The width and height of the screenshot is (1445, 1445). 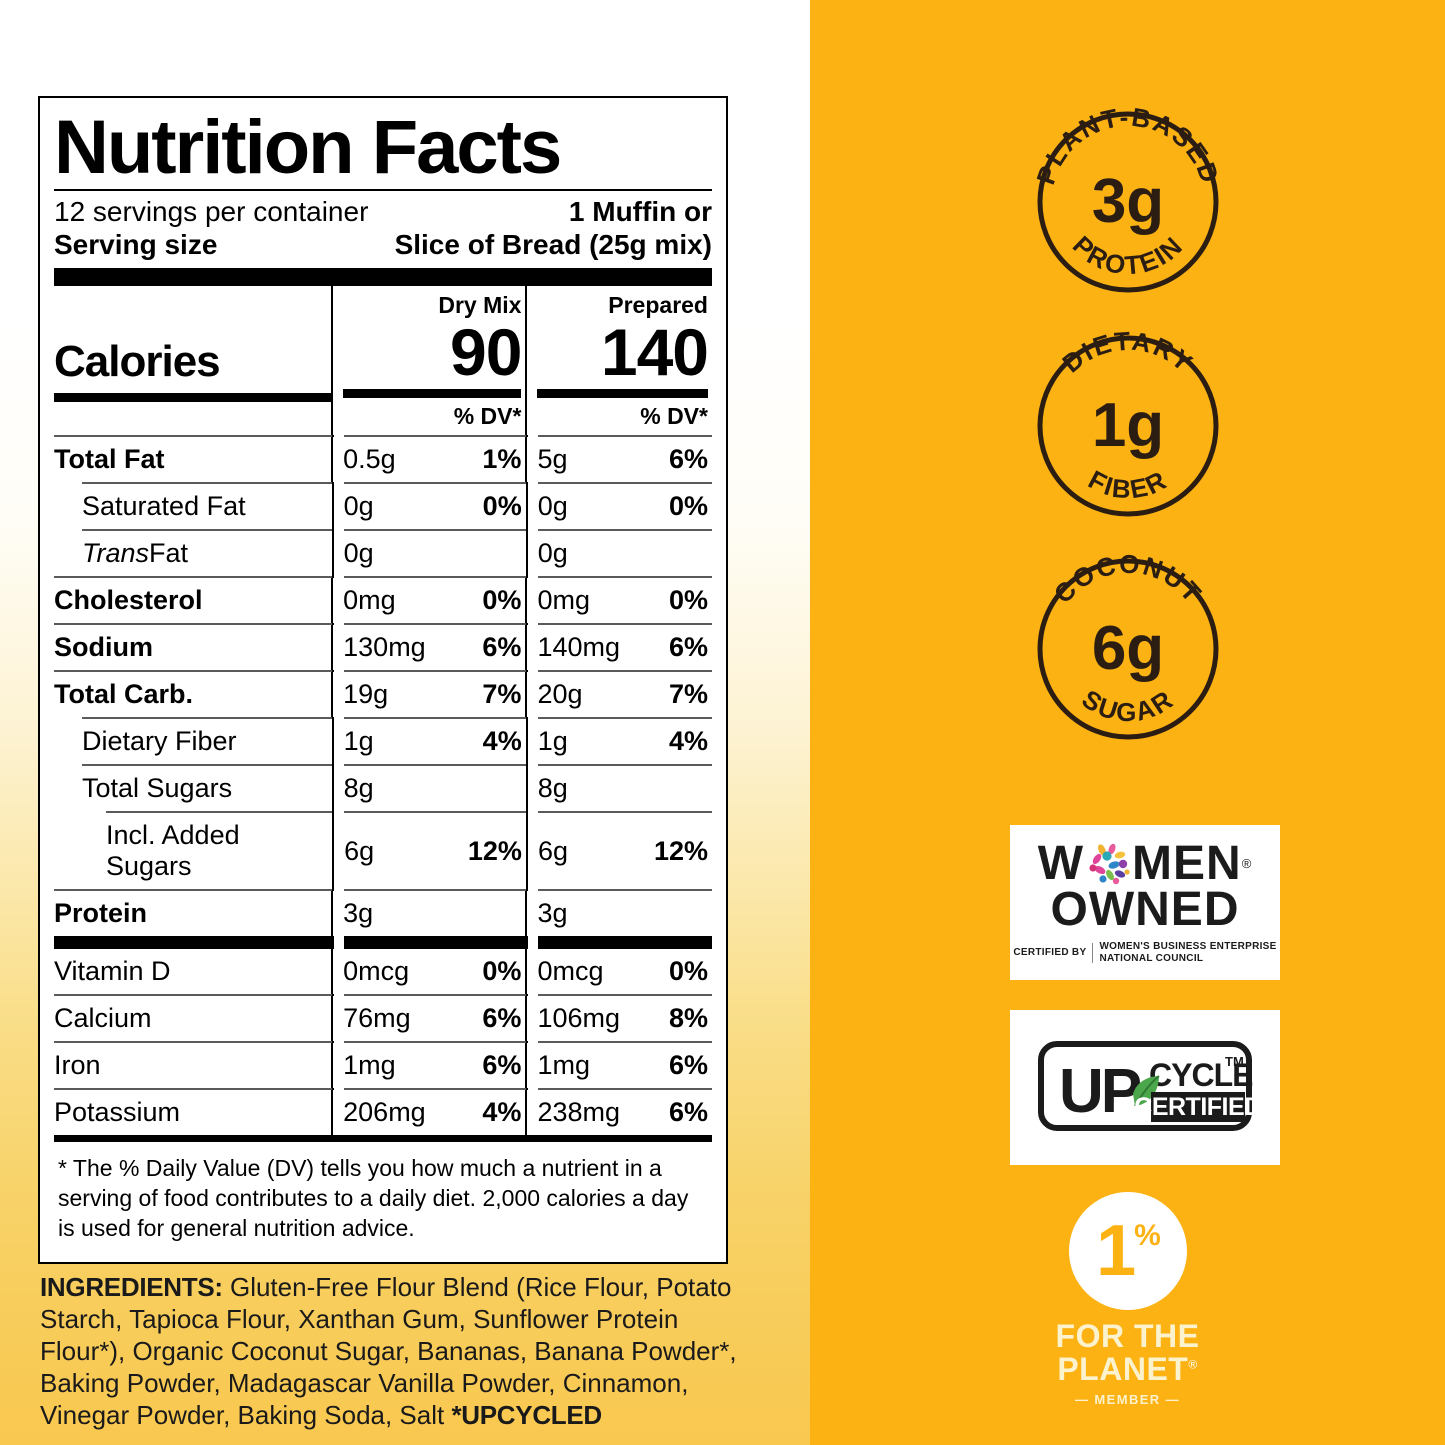 What do you see at coordinates (193, 398) in the screenshot?
I see `calories-underline` at bounding box center [193, 398].